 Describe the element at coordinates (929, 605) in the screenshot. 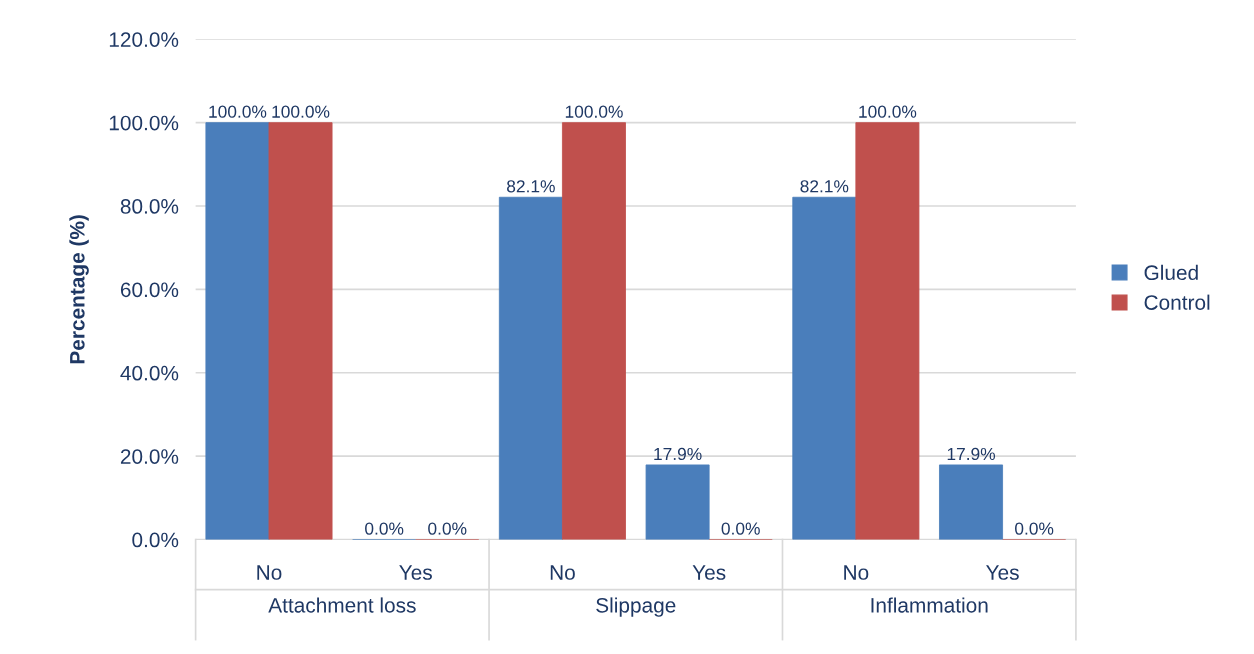

I see `text: Inflammation` at that location.